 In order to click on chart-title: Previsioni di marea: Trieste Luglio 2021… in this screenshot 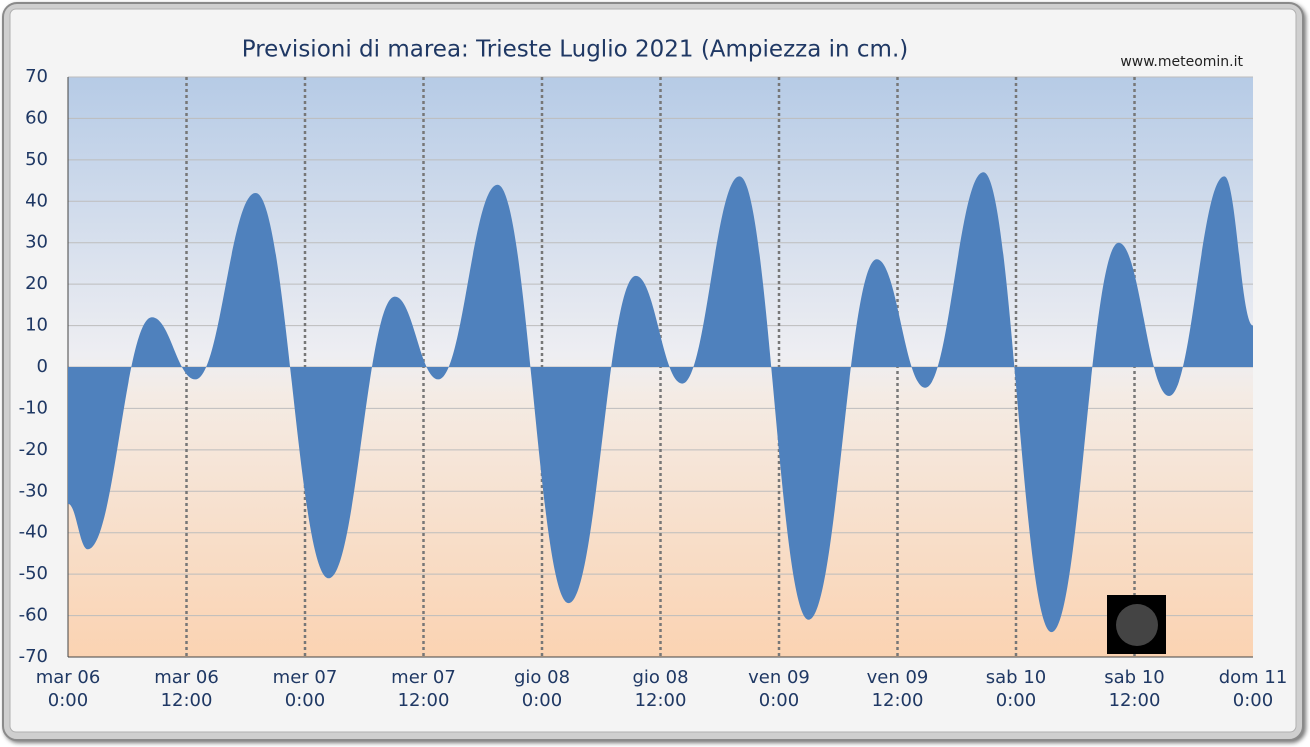, I will do `click(575, 50)`.